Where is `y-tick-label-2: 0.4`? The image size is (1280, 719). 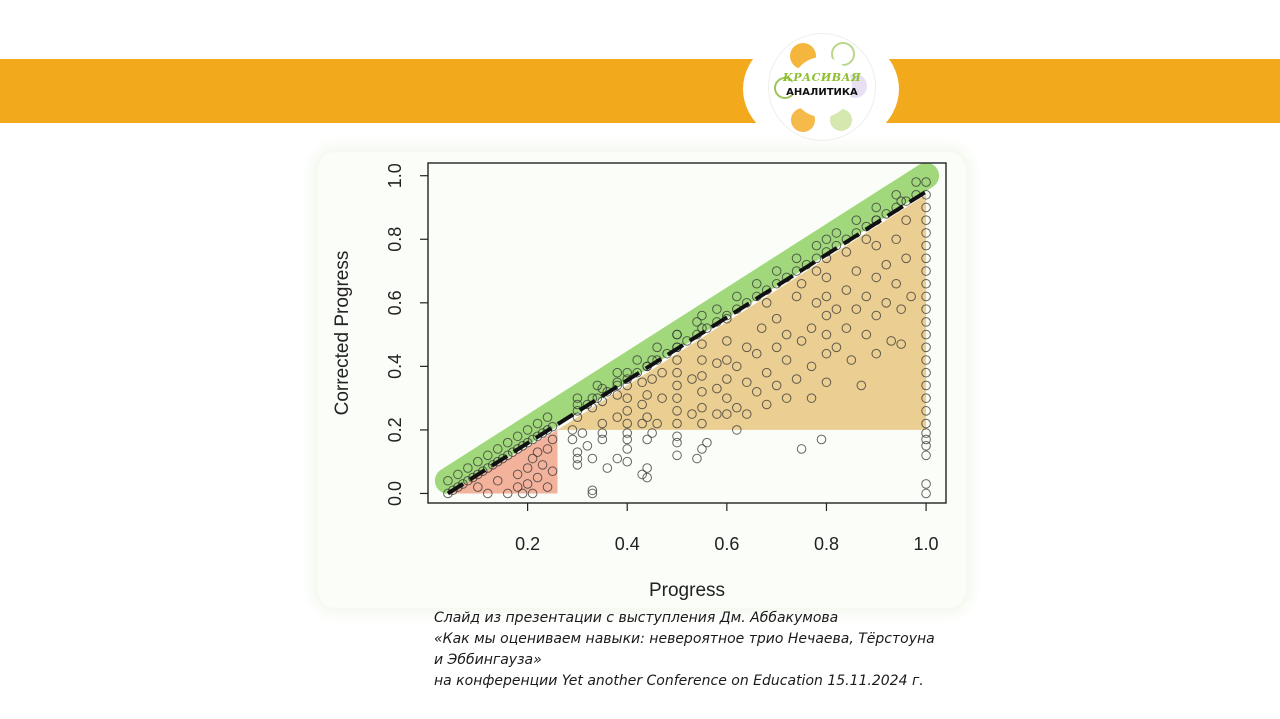
y-tick-label-2: 0.4 is located at coordinates (395, 366).